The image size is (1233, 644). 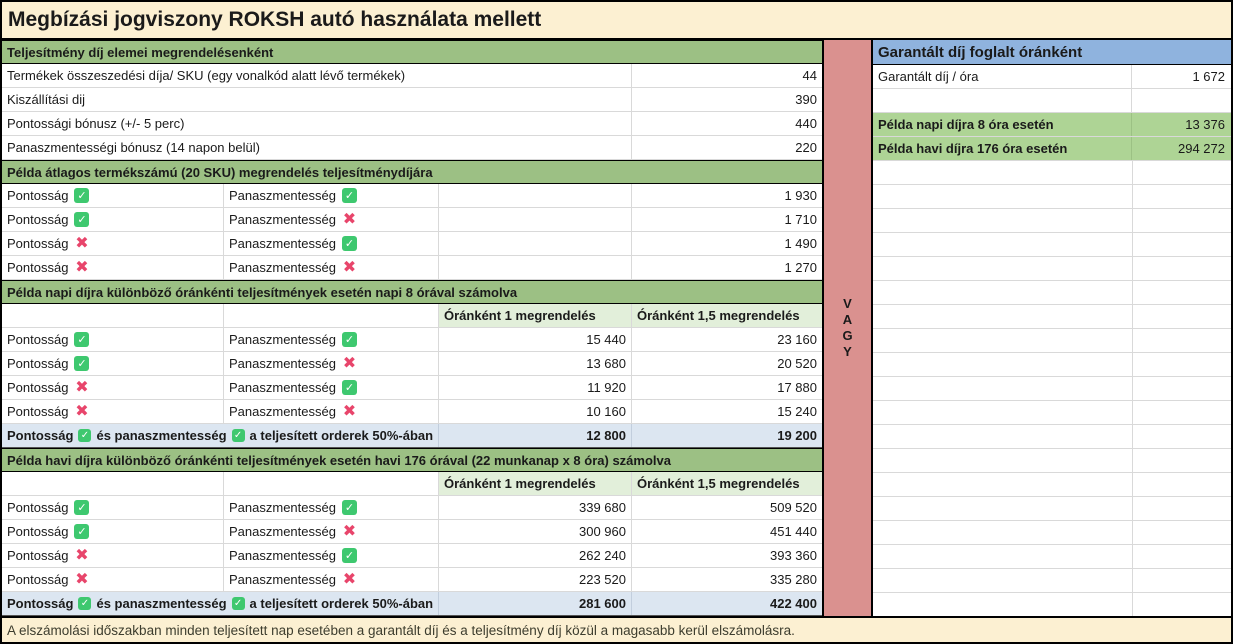 I want to click on daily-value-1: 13 680, so click(x=535, y=363).